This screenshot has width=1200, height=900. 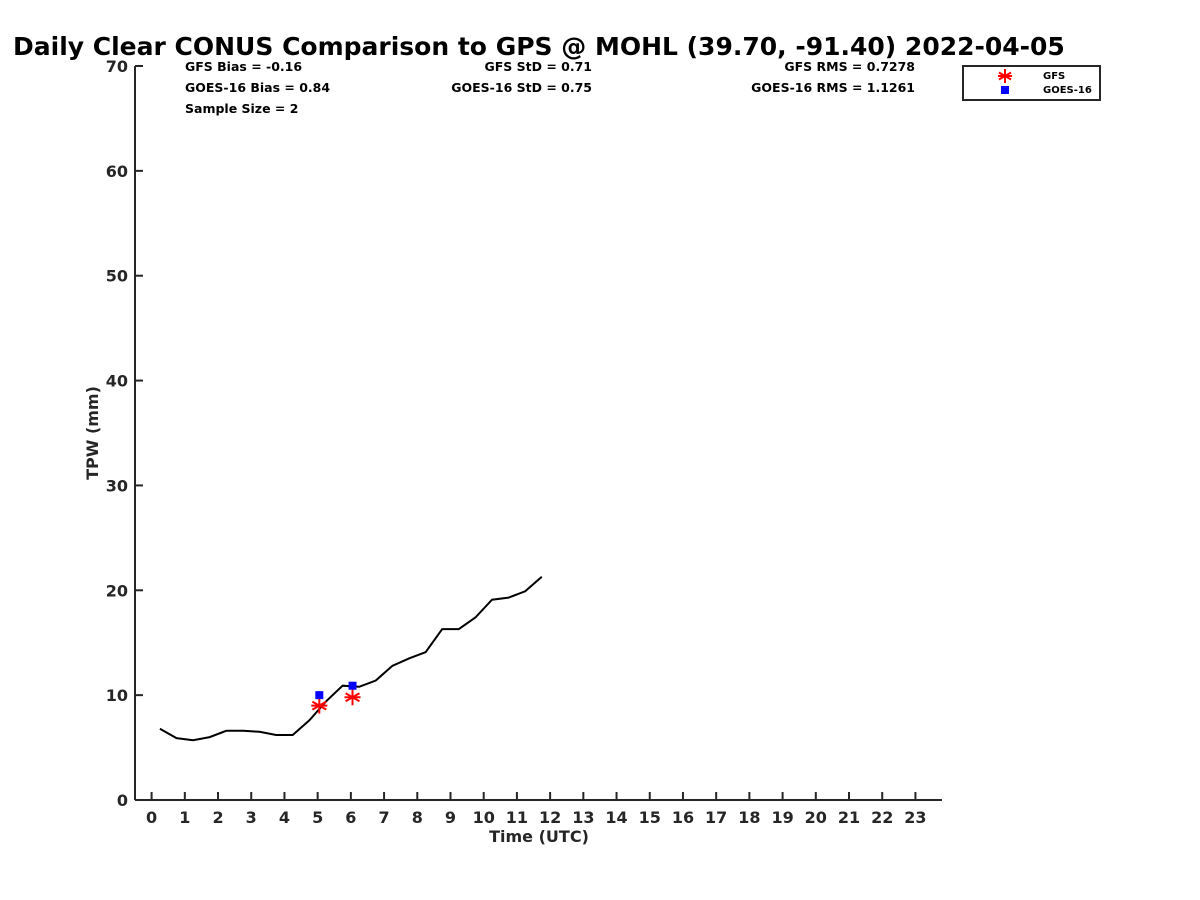 I want to click on y-tick-label: 20, so click(x=117, y=590).